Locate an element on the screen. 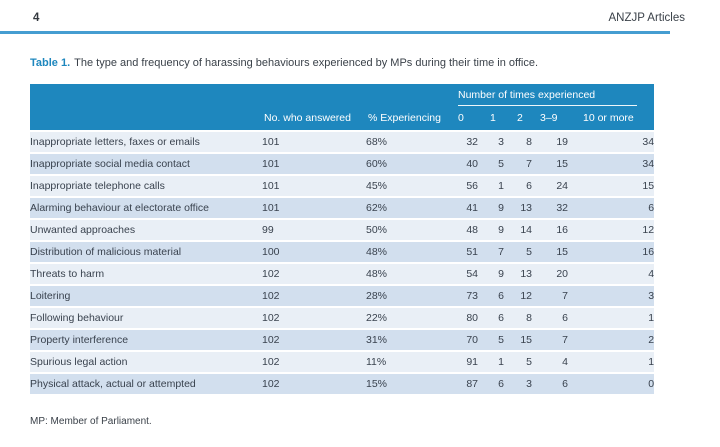  header-rule is located at coordinates (335, 32).